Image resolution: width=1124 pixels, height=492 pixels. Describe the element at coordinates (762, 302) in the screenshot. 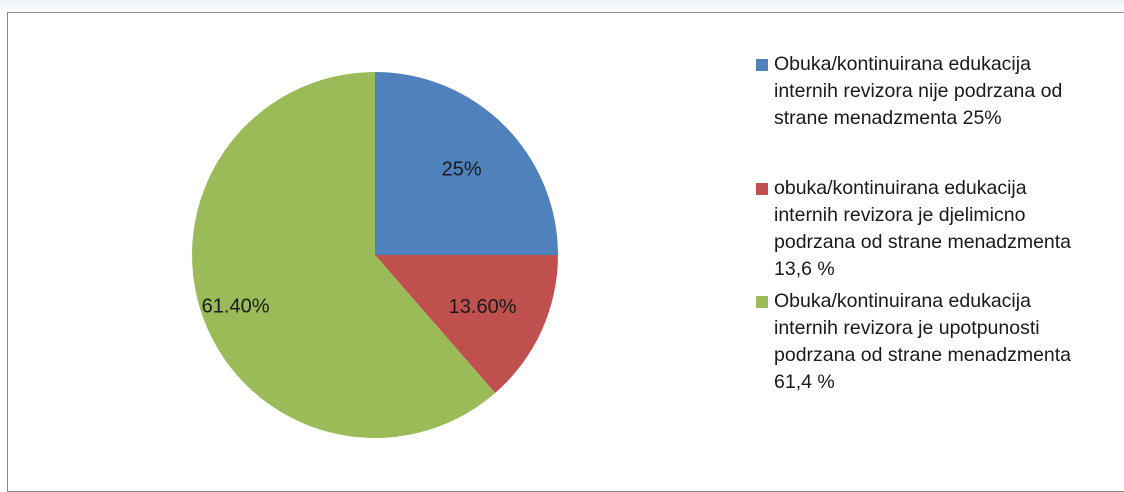

I see `legend-swatch-fully-supported` at that location.